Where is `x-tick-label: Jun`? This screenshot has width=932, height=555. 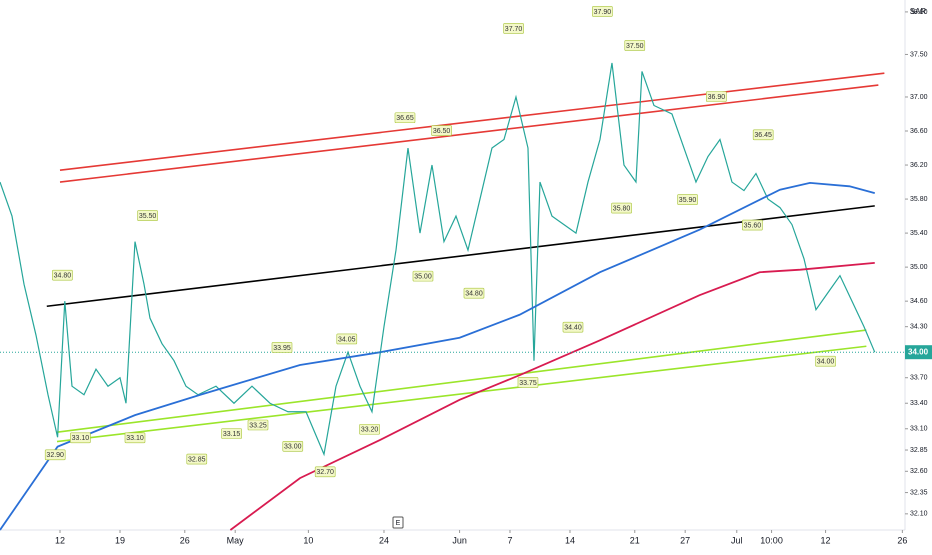 x-tick-label: Jun is located at coordinates (459, 540).